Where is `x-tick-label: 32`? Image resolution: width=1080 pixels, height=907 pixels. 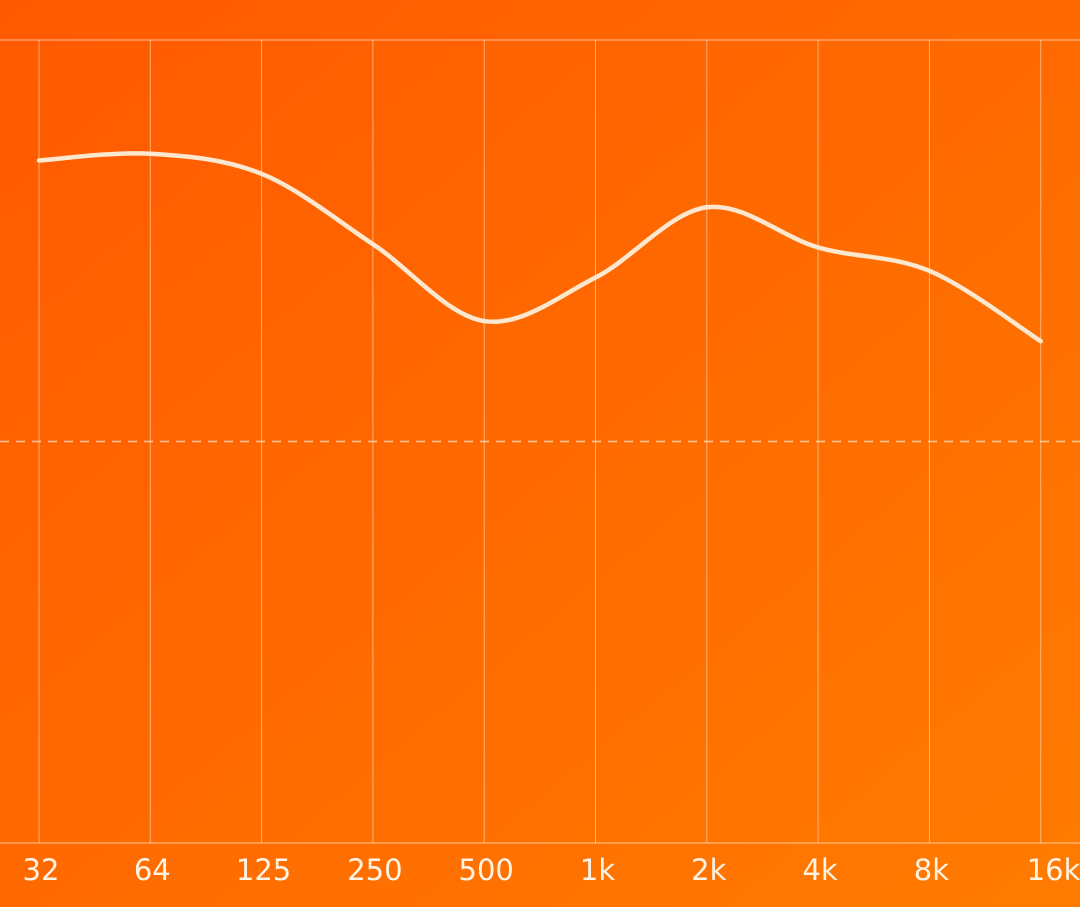
x-tick-label: 32 is located at coordinates (41, 870).